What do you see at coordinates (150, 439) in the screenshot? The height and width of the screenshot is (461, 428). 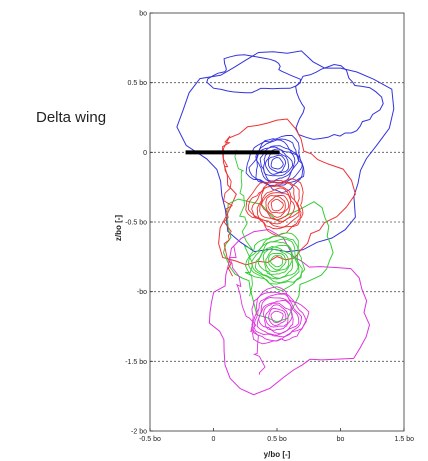 I see `x-tick-label: -0.5 bo` at bounding box center [150, 439].